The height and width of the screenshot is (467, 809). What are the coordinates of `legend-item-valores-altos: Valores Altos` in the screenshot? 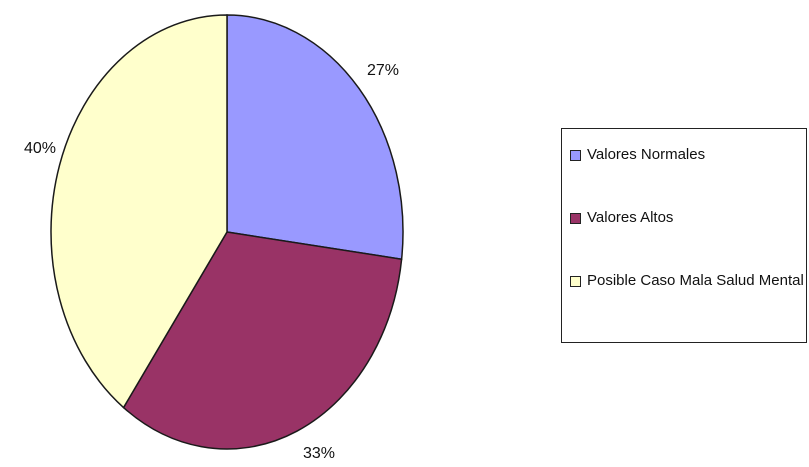 It's located at (689, 217).